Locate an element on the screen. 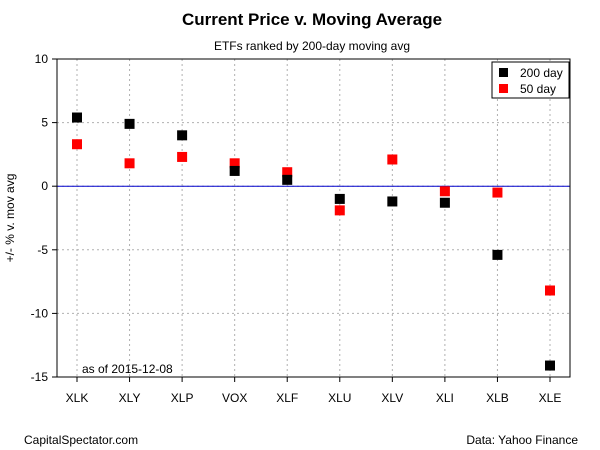 This screenshot has width=600, height=450. point-50-day-xlu is located at coordinates (339, 210).